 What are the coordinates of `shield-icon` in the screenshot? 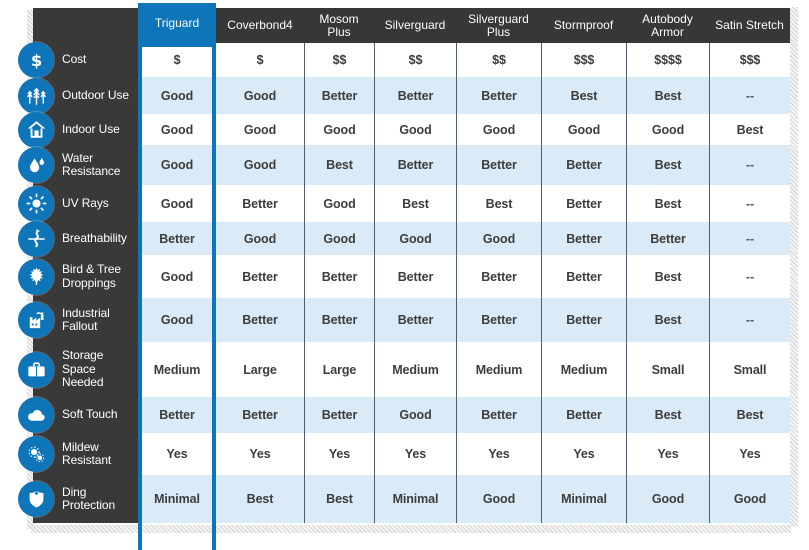 It's located at (36, 499).